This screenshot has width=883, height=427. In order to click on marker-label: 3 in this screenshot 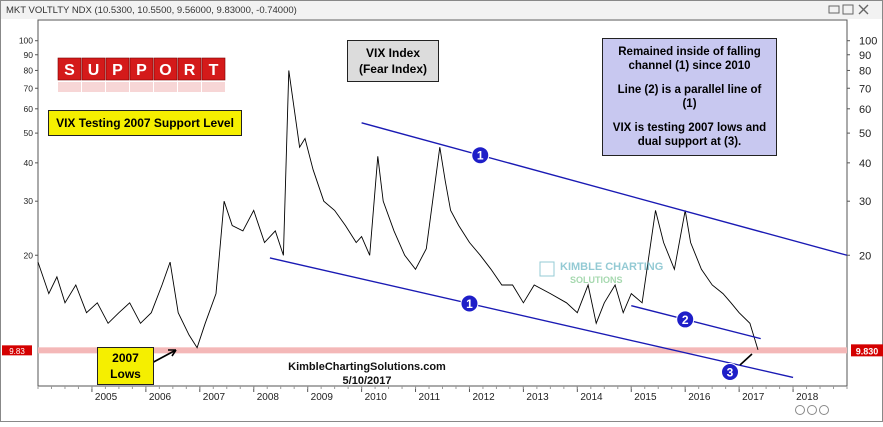, I will do `click(730, 373)`.